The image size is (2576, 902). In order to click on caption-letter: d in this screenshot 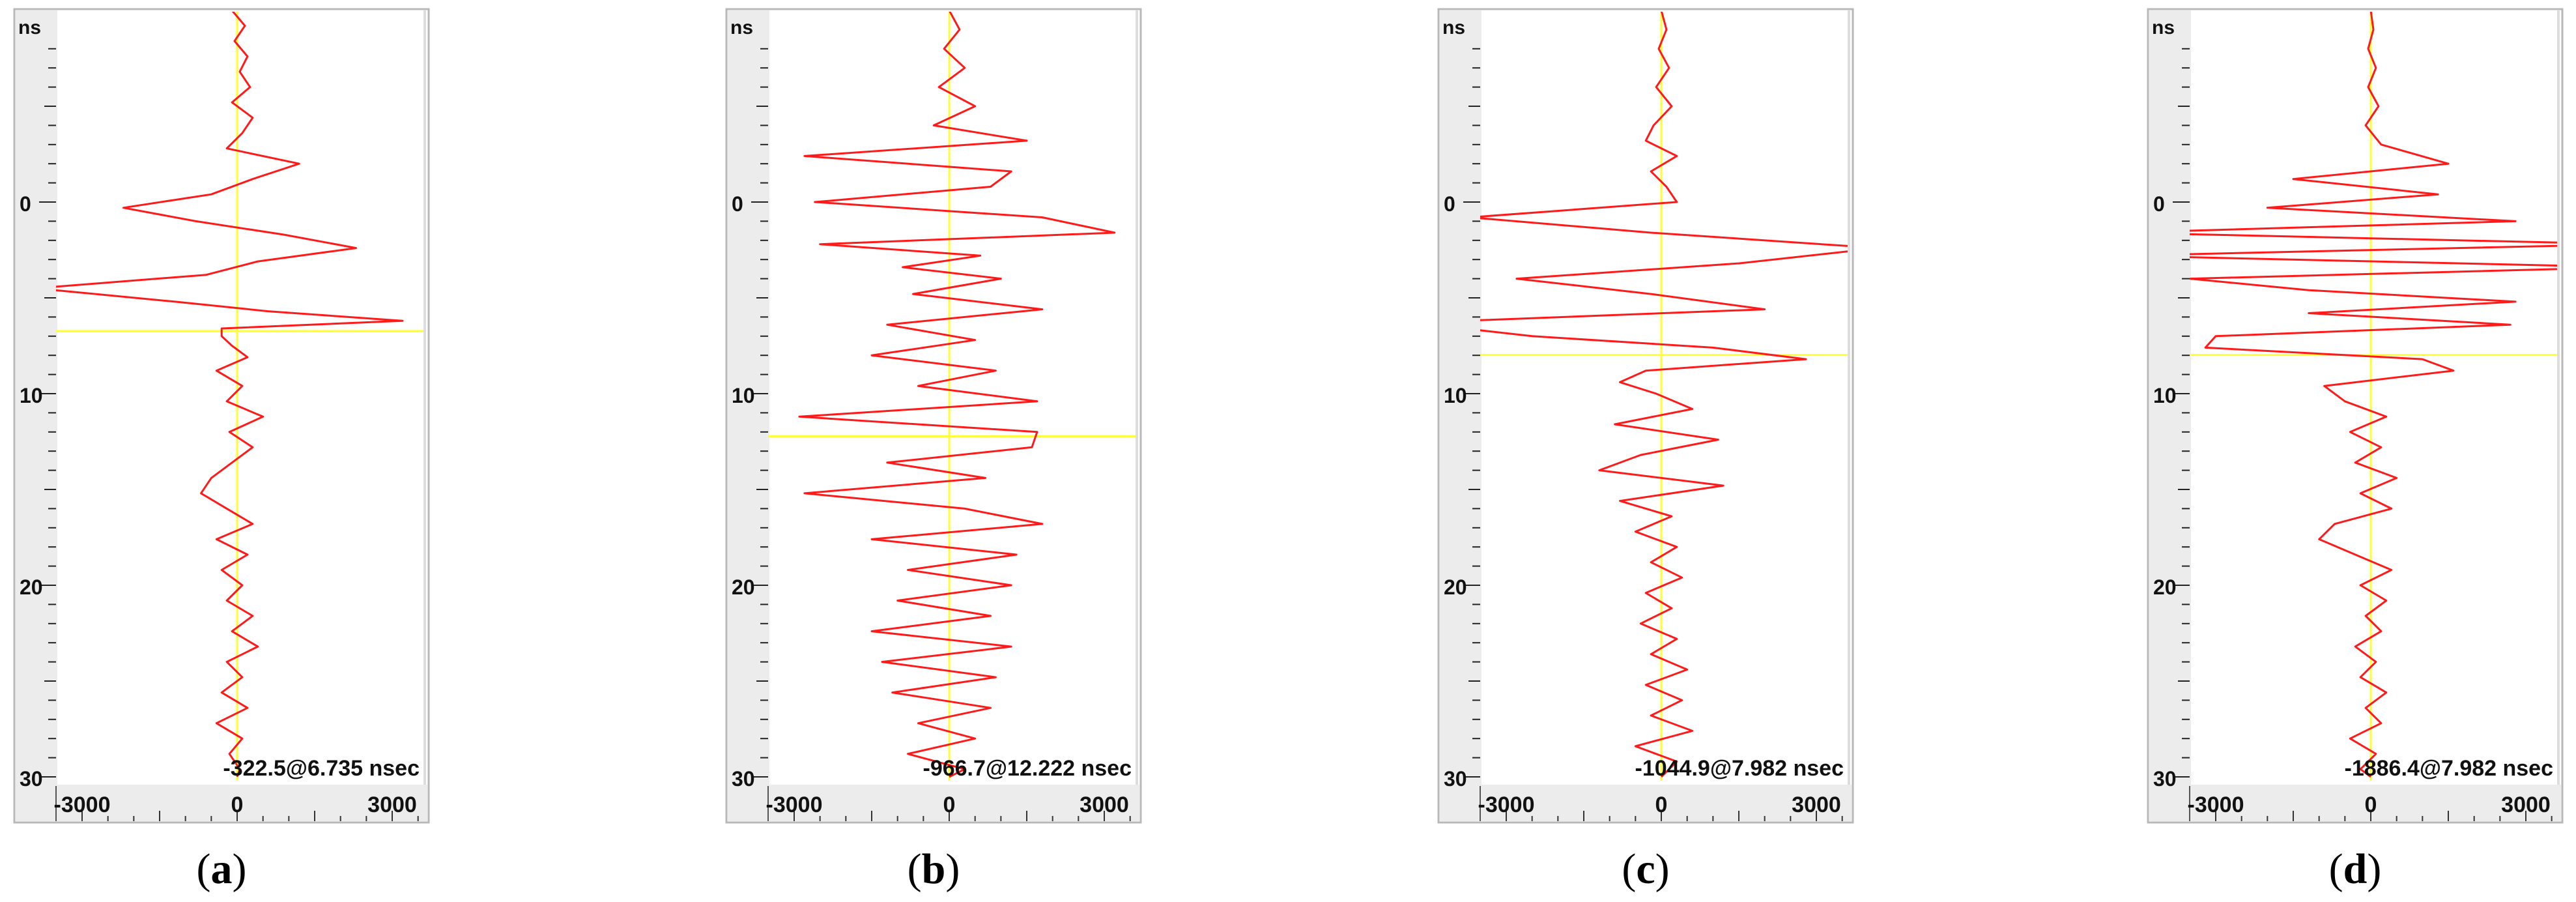, I will do `click(2355, 869)`.